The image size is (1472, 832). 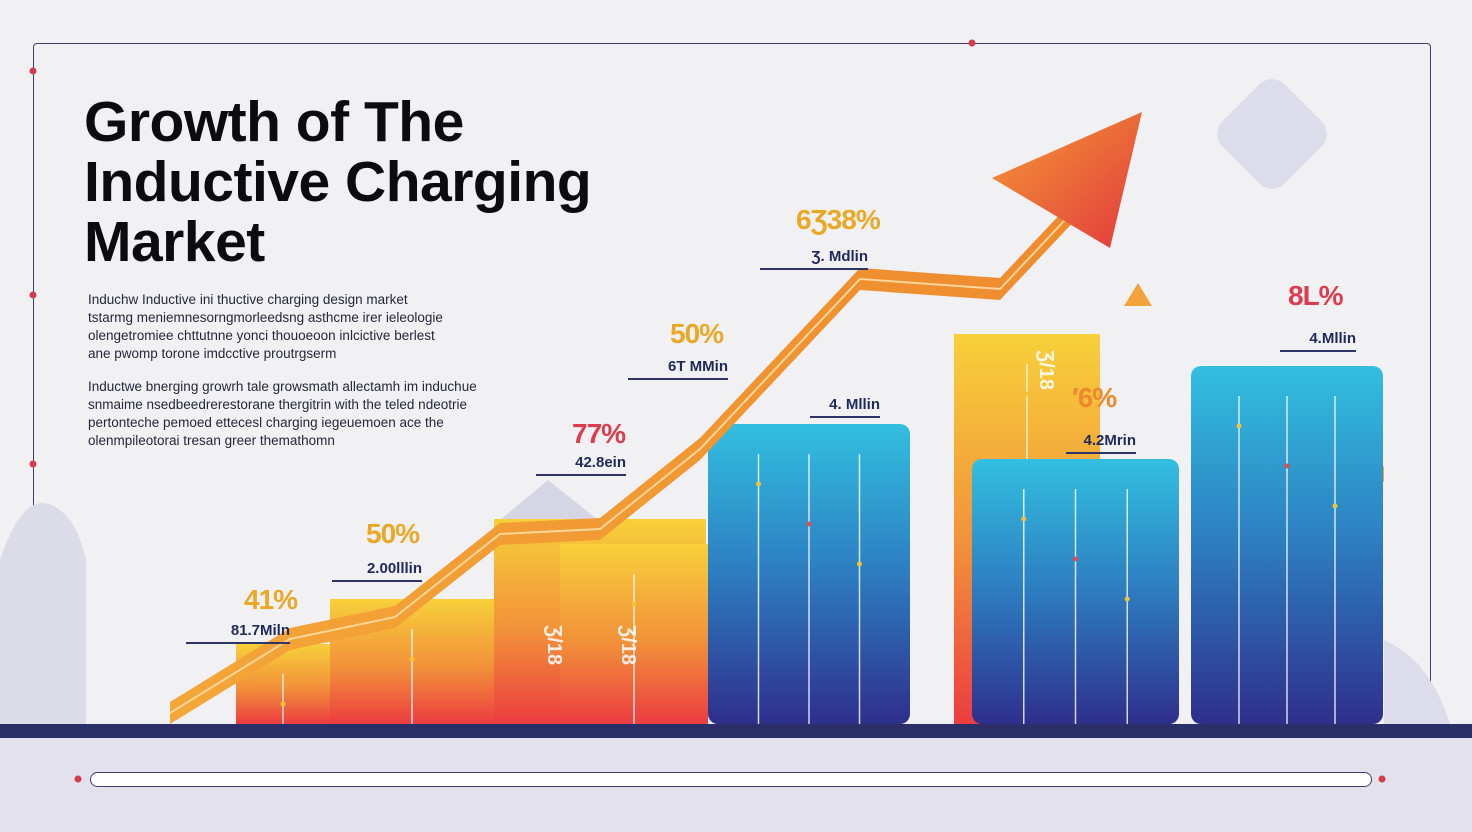 I want to click on annotation-percent: 6Ʒ38%, so click(x=838, y=219).